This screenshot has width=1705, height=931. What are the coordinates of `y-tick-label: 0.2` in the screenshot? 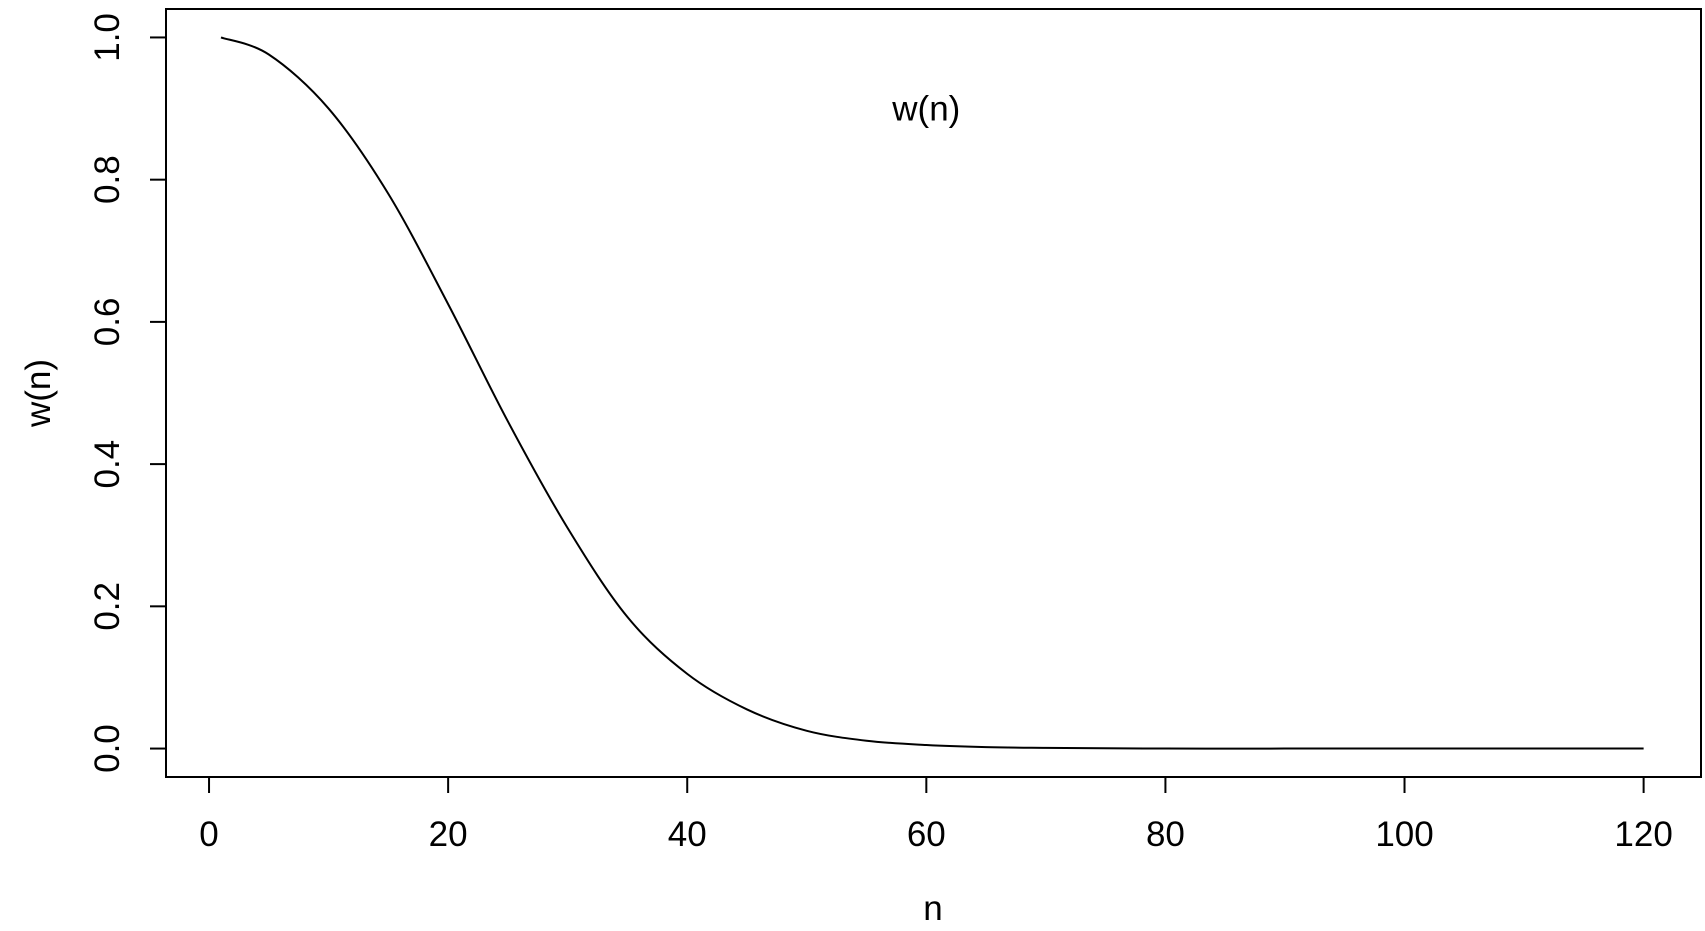 It's located at (107, 606).